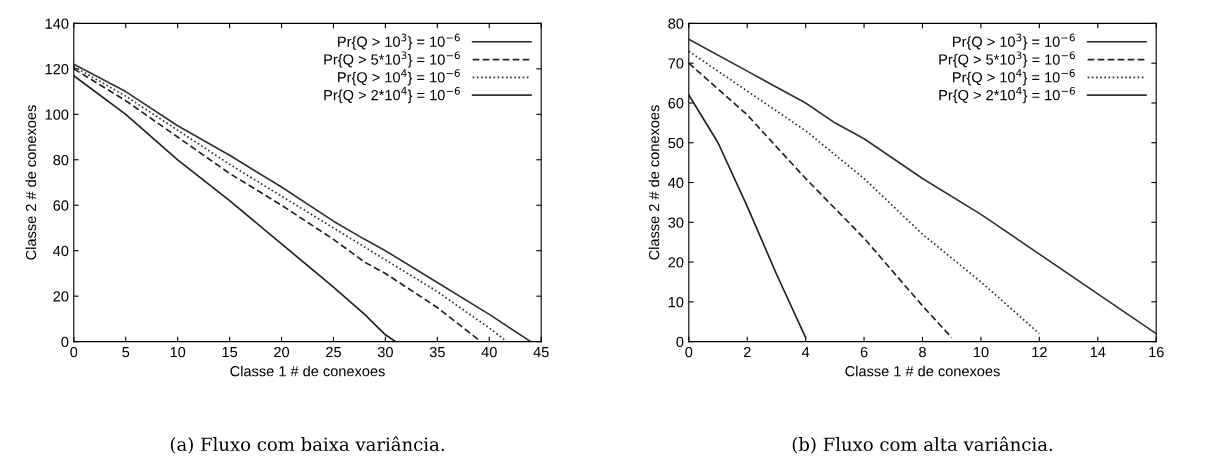 The width and height of the screenshot is (1230, 468). Describe the element at coordinates (805, 352) in the screenshot. I see `x-tick-label: 4` at that location.